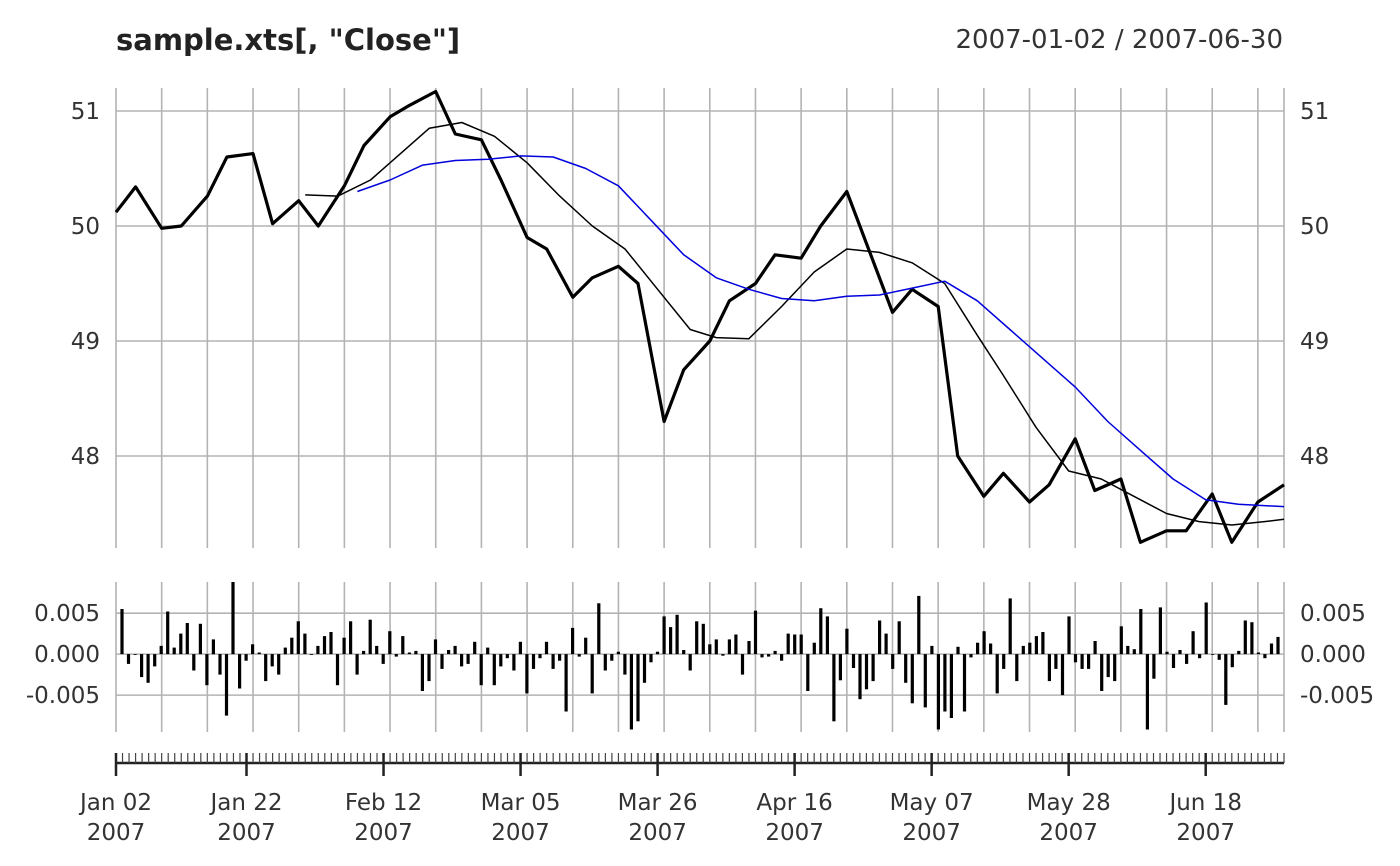  What do you see at coordinates (700, 656) in the screenshot?
I see `returns-bars` at bounding box center [700, 656].